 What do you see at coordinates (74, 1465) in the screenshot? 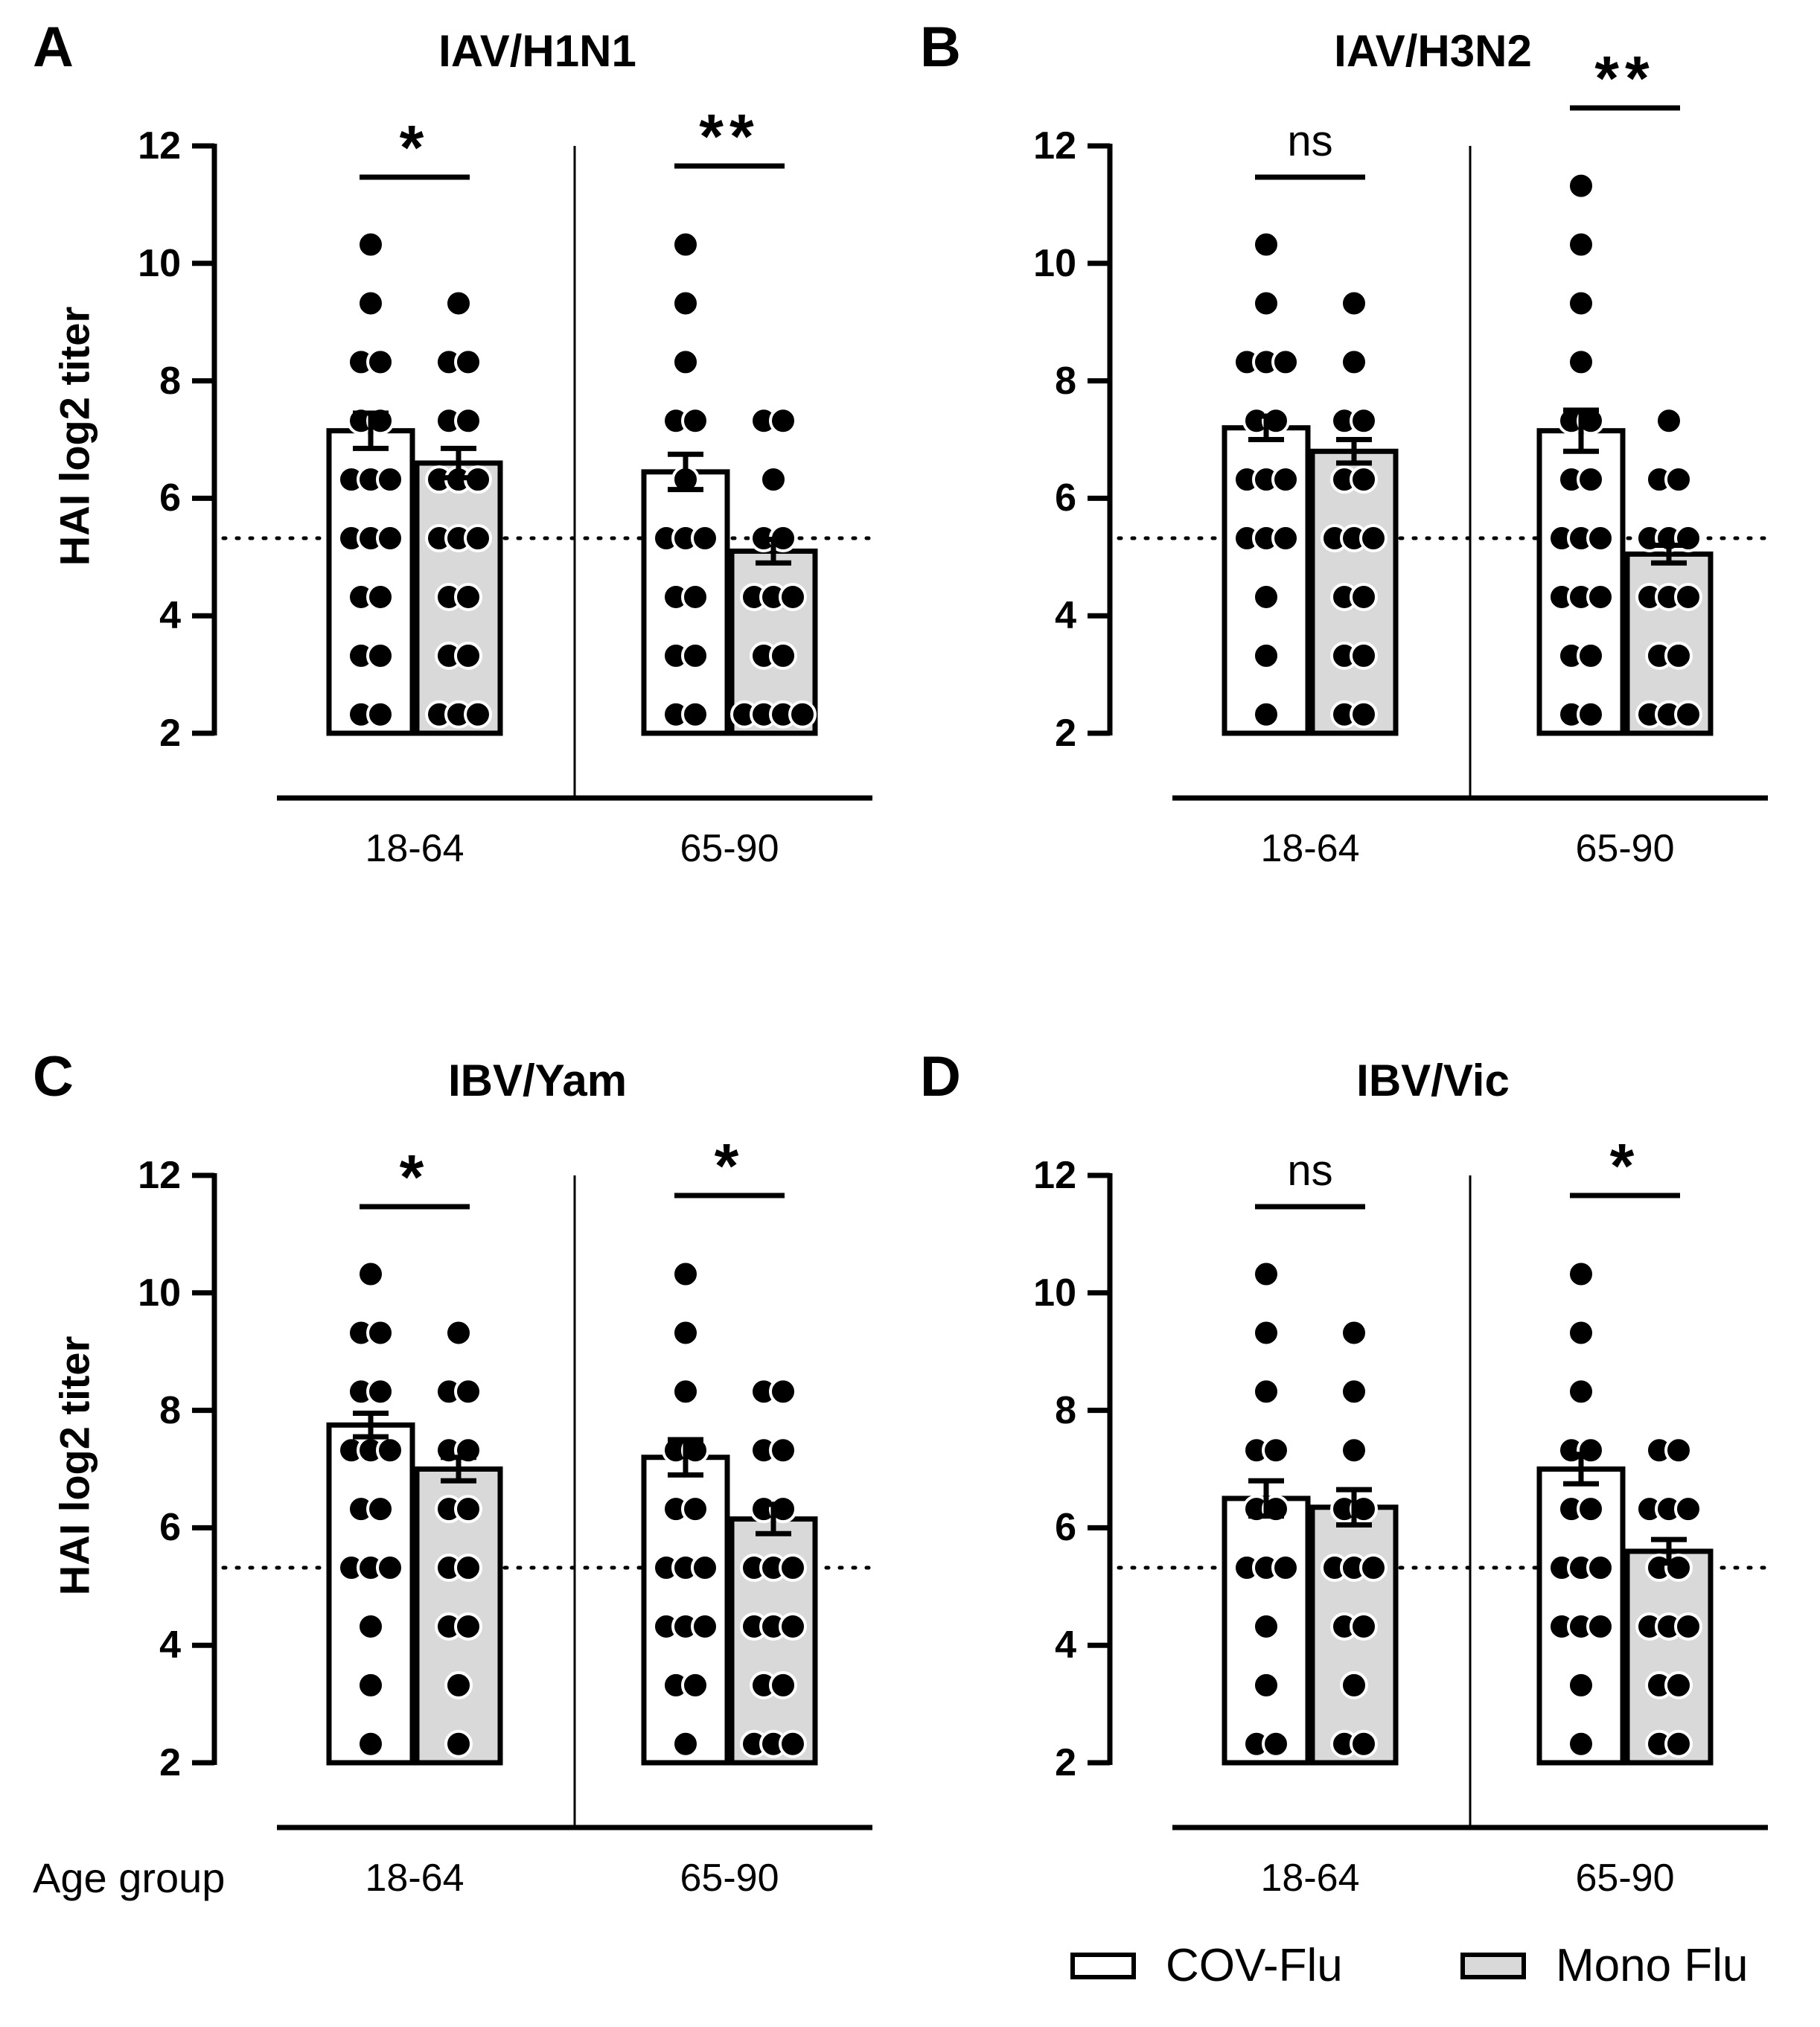
I see `y-axis-label: HAI log2 titer` at bounding box center [74, 1465].